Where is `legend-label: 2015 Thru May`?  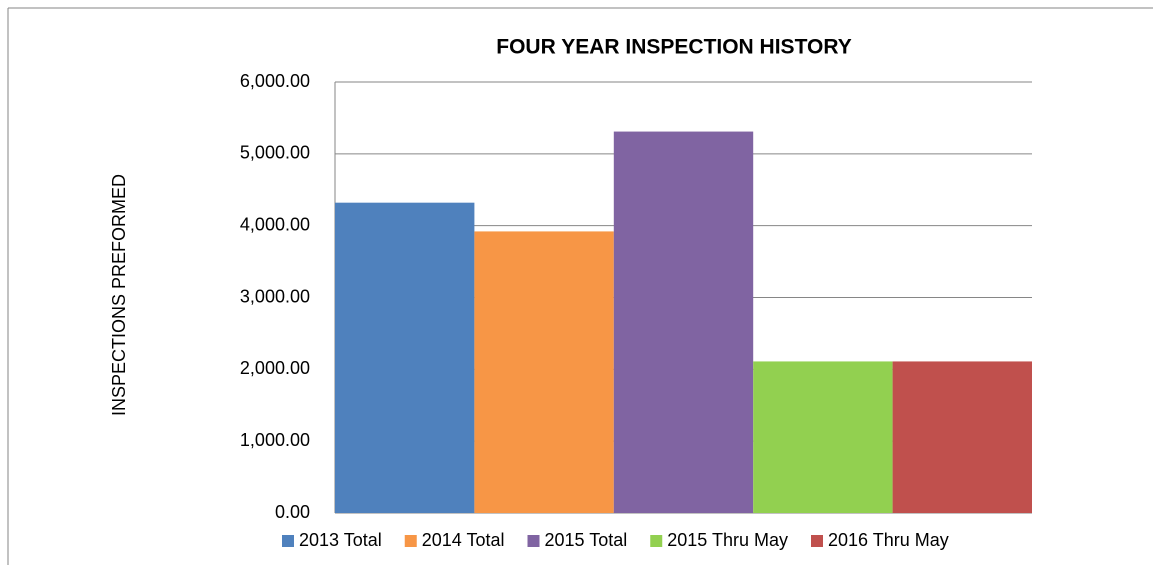 legend-label: 2015 Thru May is located at coordinates (727, 540).